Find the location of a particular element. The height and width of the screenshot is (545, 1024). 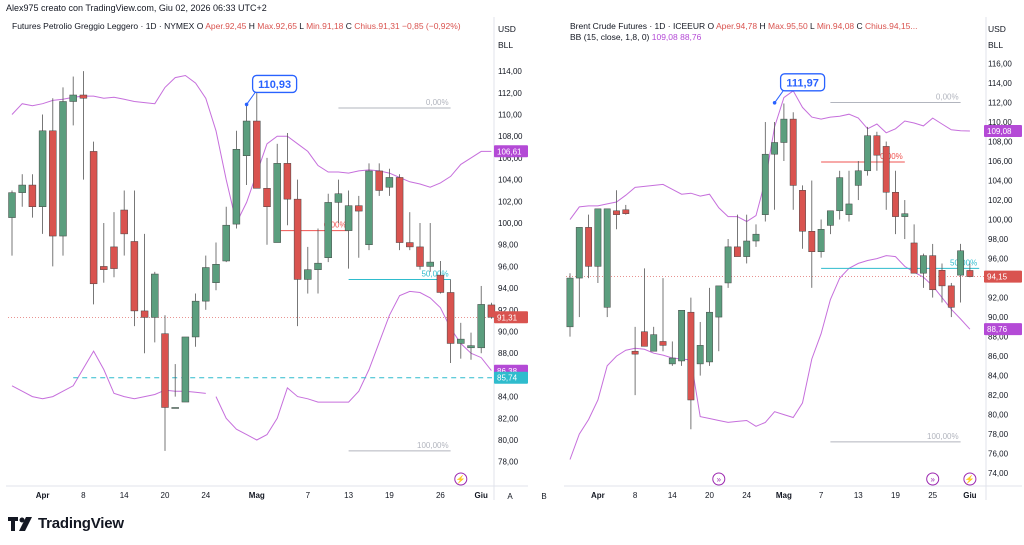

y-tick-label: 108,00 is located at coordinates (510, 136).